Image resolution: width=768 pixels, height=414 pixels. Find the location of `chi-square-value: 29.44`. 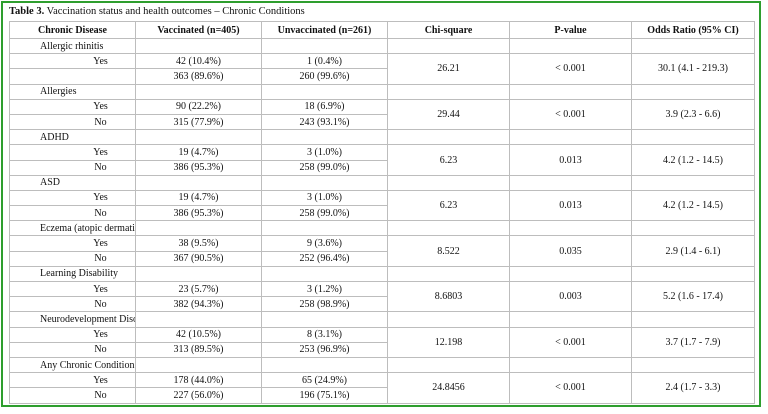

chi-square-value: 29.44 is located at coordinates (448, 114).